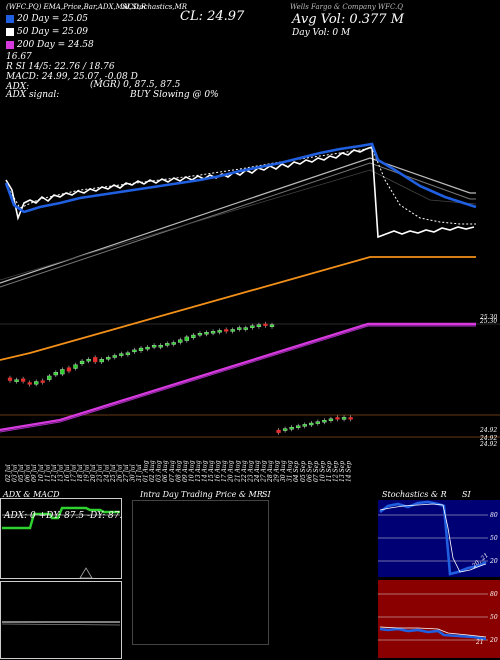 This screenshot has width=500, height=660. Describe the element at coordinates (200, 572) in the screenshot. I see `intraday-panel-frame` at that location.